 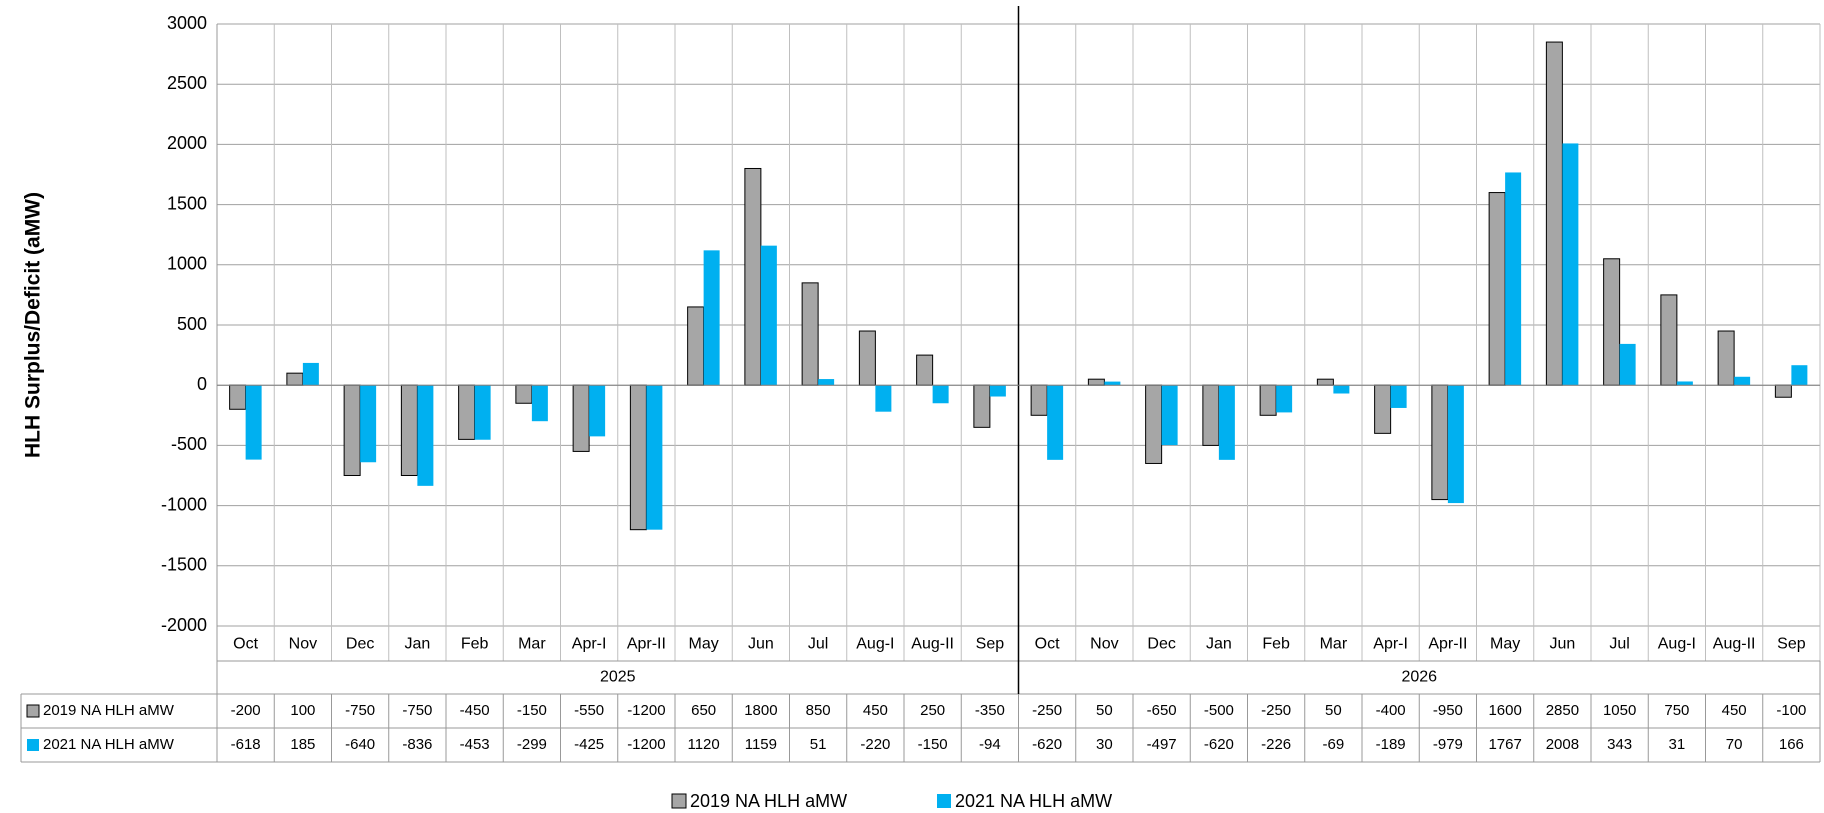 What do you see at coordinates (1047, 644) in the screenshot?
I see `x-tick-label: Oct` at bounding box center [1047, 644].